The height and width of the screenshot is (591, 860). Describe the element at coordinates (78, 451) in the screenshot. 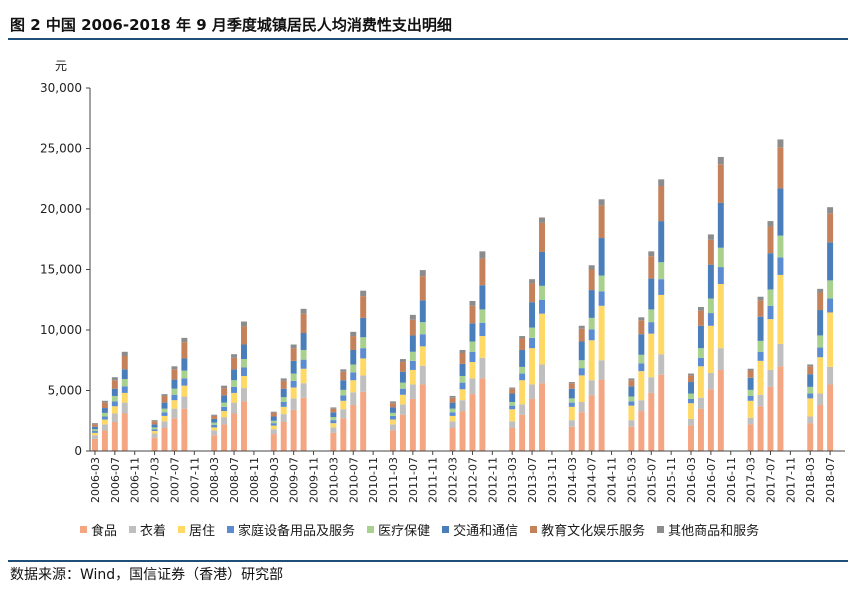

I see `y-tick-label: 0` at that location.